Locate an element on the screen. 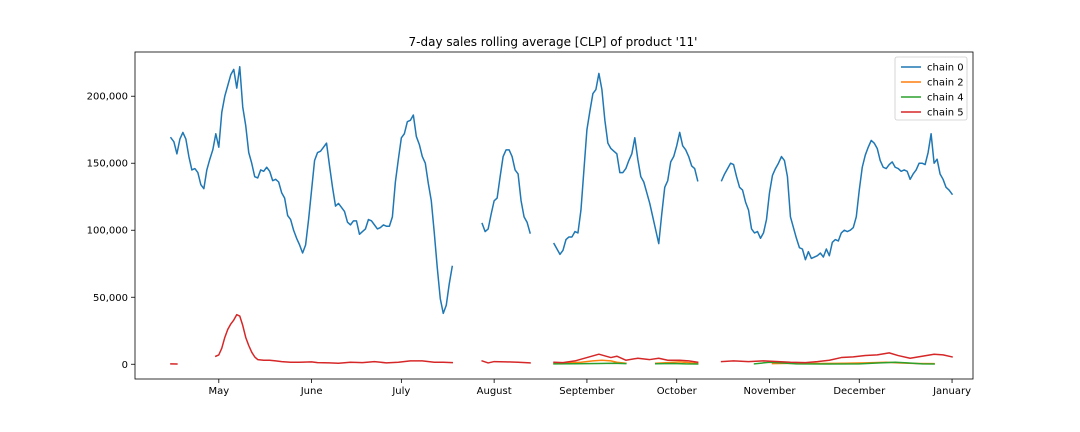  x-tick-label: December is located at coordinates (859, 391).